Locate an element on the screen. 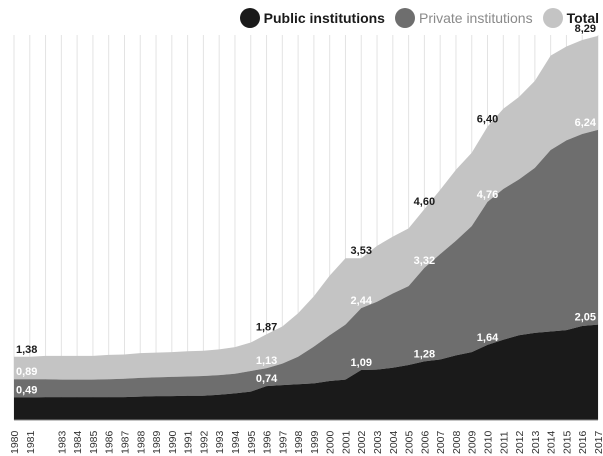 Image resolution: width=603 pixels, height=456 pixels. legend-swatch-total is located at coordinates (552, 18).